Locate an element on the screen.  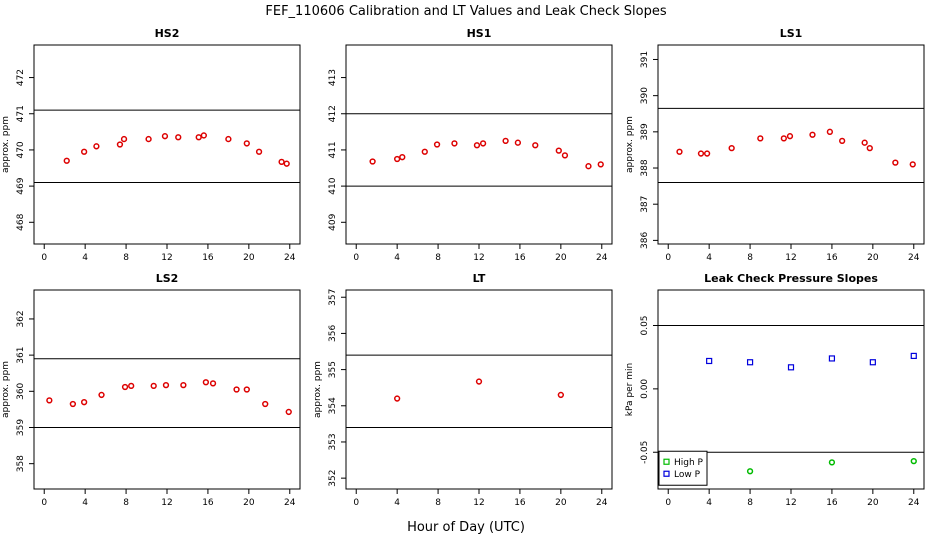
legend-box is located at coordinates (683, 468).